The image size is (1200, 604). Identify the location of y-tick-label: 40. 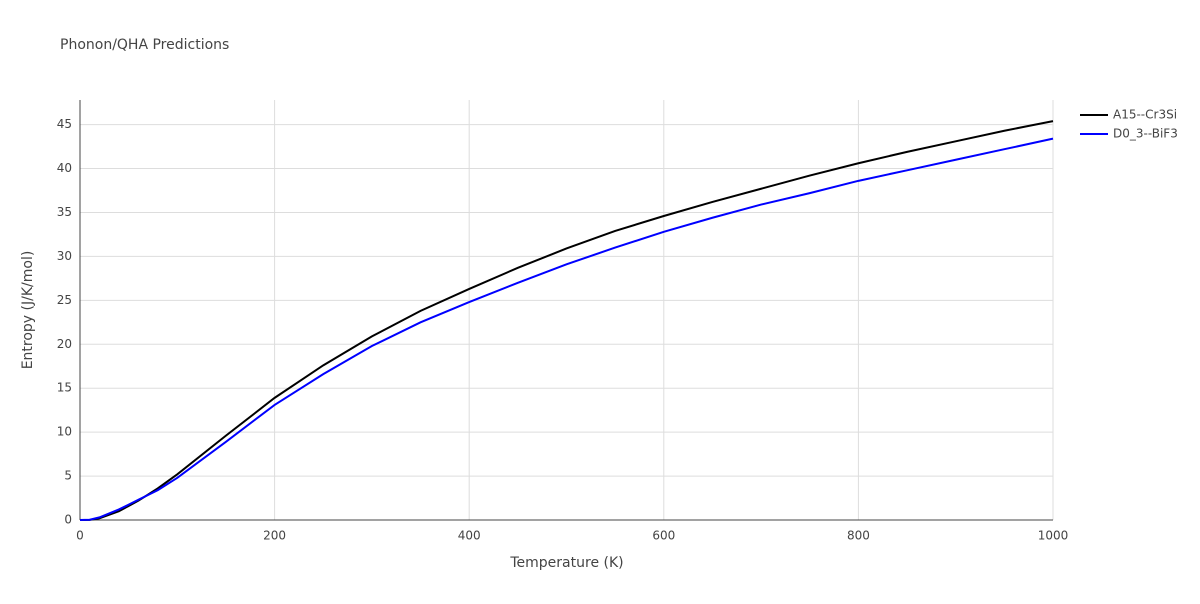
(64, 168).